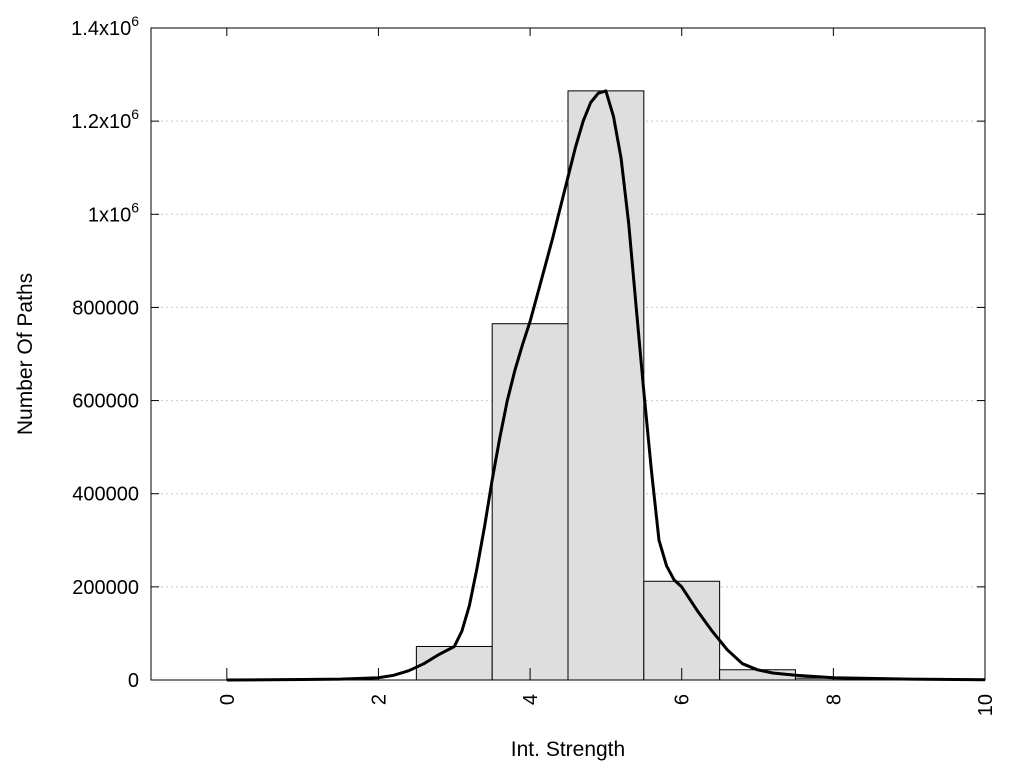 This screenshot has width=1024, height=768. I want to click on y-tick-base: 200000, so click(105, 588).